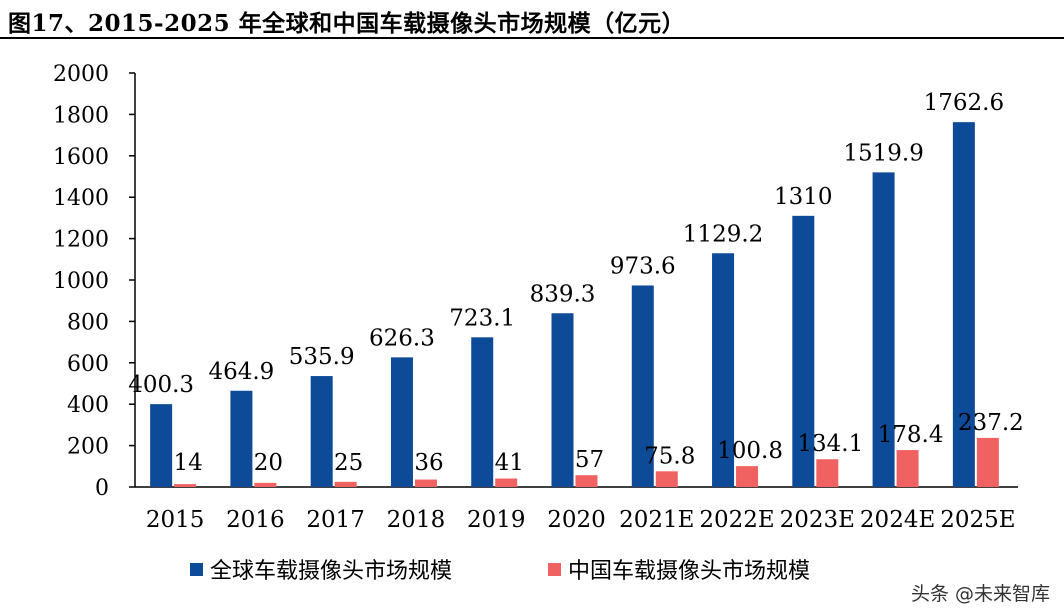 The height and width of the screenshot is (612, 1064). Describe the element at coordinates (187, 463) in the screenshot. I see `china-data-label: 14` at that location.